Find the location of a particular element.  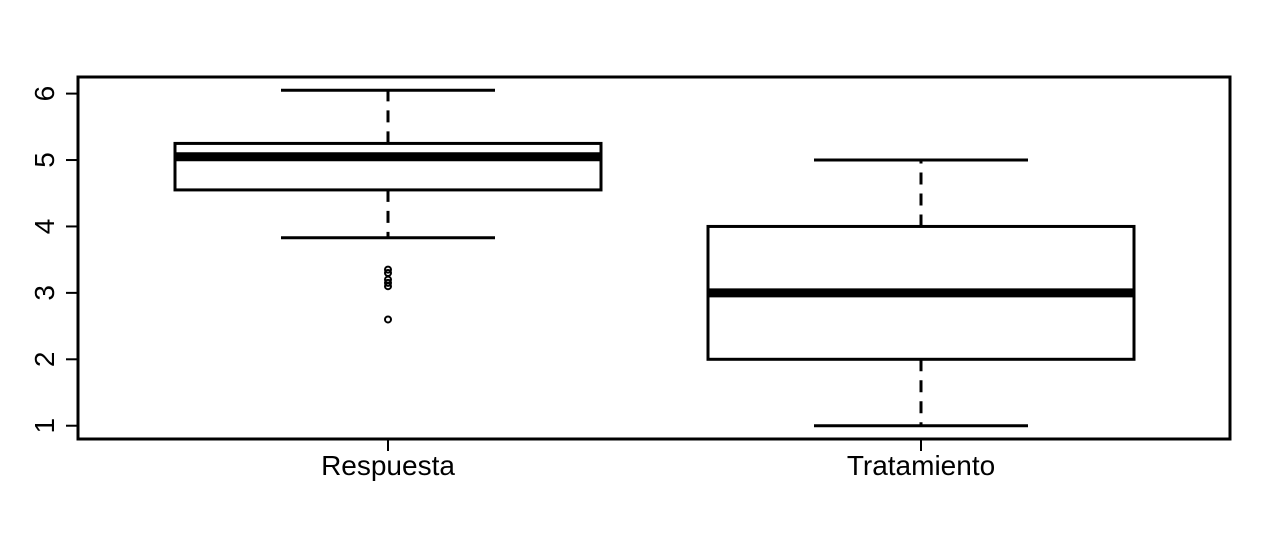

y-tick-label: 2 is located at coordinates (44, 360).